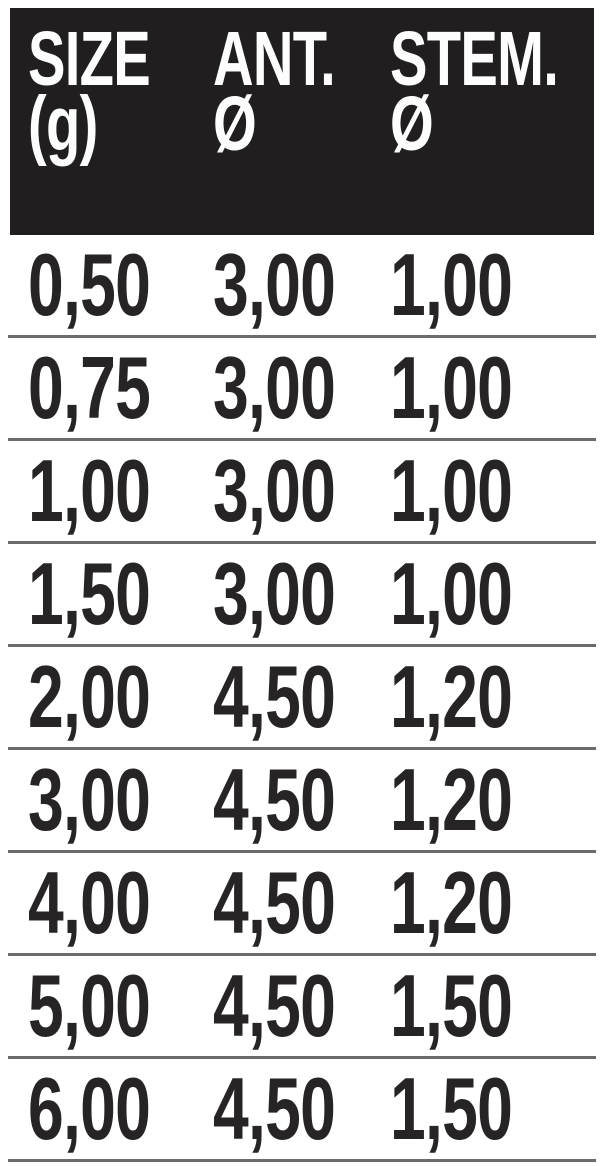  Describe the element at coordinates (89, 59) in the screenshot. I see `header-size-label: SIZE` at that location.